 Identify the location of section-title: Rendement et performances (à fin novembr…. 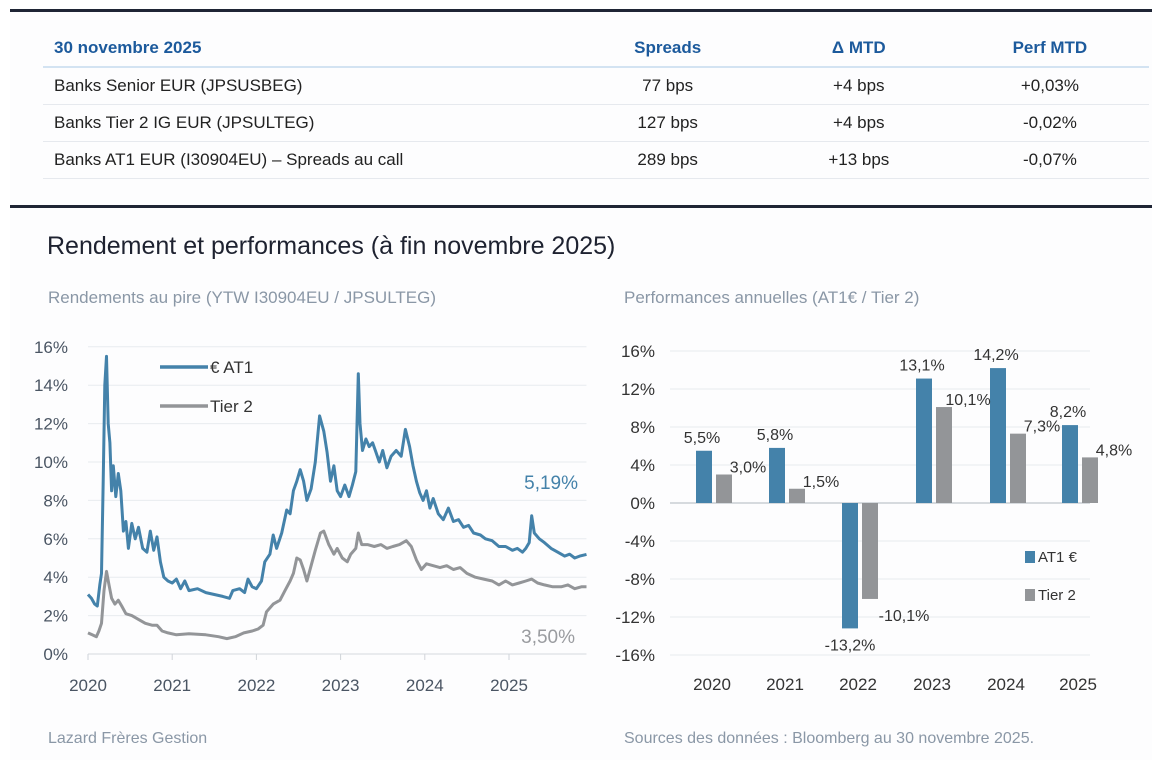
(331, 246).